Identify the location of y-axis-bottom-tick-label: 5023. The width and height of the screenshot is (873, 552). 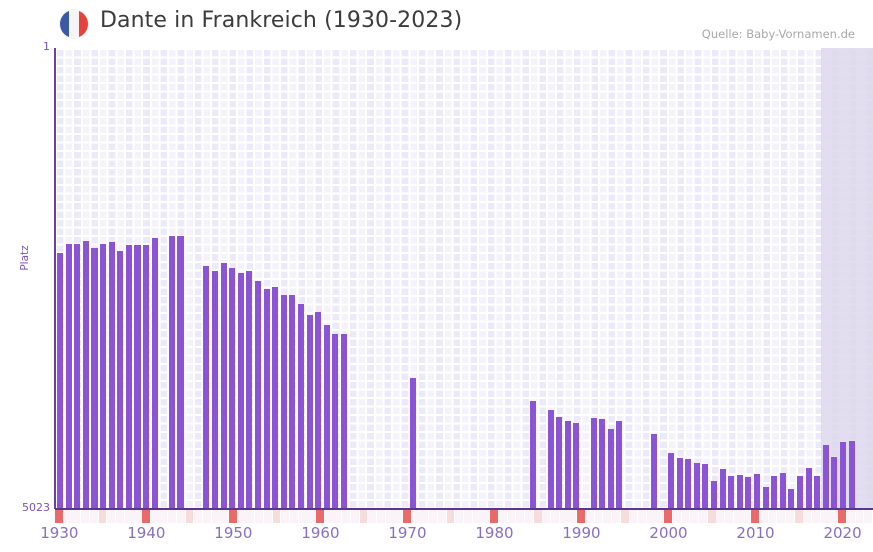
(36, 507).